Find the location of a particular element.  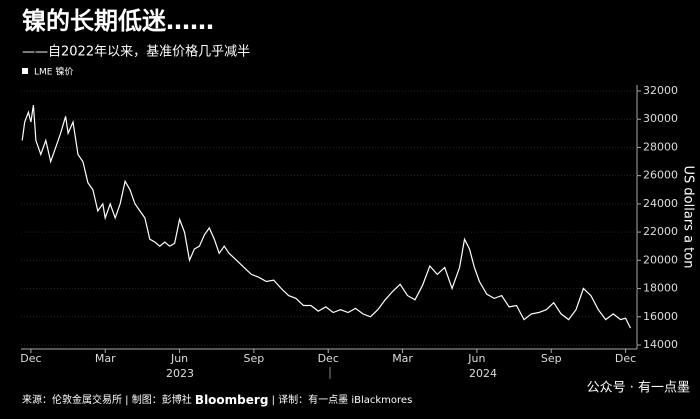

y-tick-label: 24000 is located at coordinates (660, 203).